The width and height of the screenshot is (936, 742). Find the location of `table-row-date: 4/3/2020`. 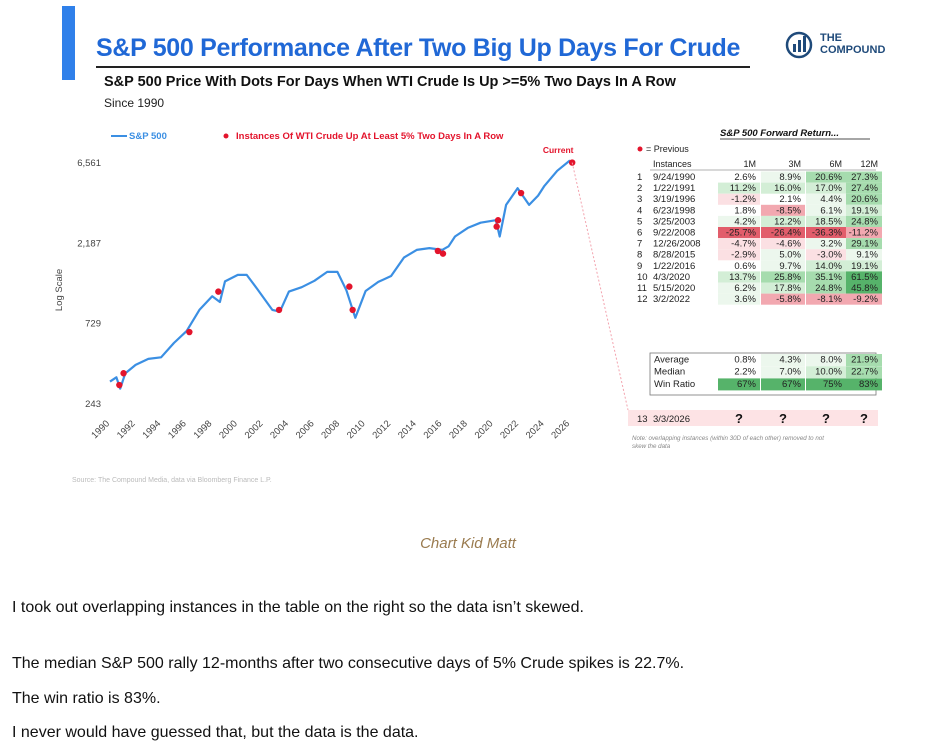

table-row-date: 4/3/2020 is located at coordinates (671, 277).